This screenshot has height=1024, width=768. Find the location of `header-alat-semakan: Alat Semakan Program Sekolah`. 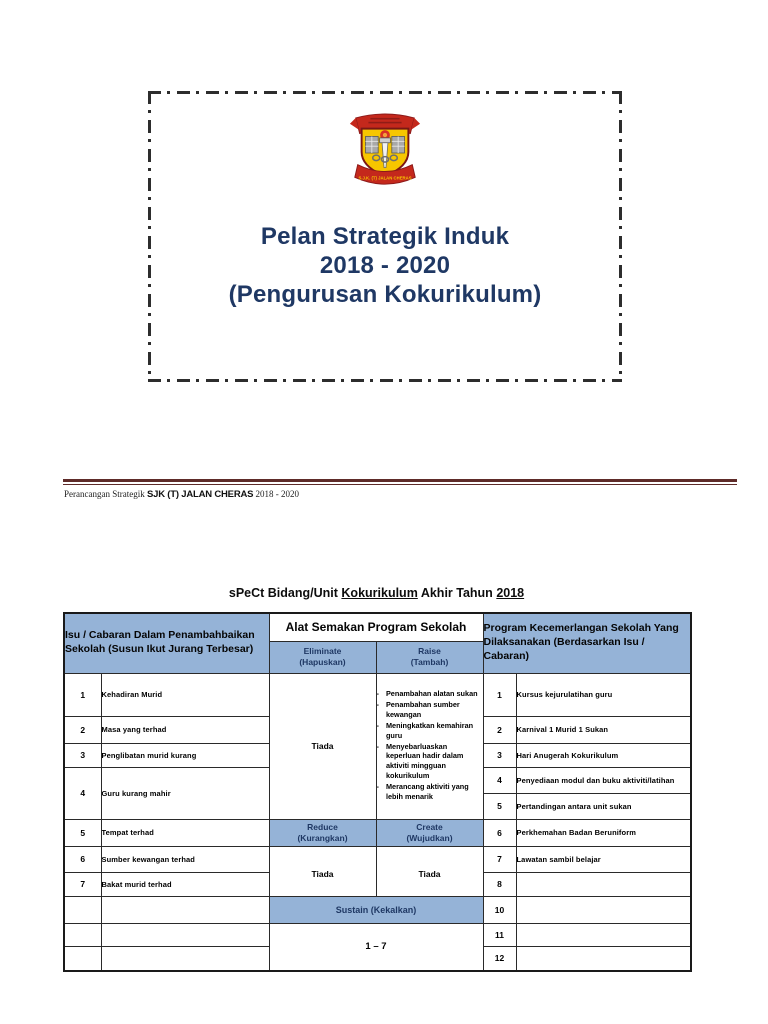

header-alat-semakan: Alat Semakan Program Sekolah is located at coordinates (376, 627).